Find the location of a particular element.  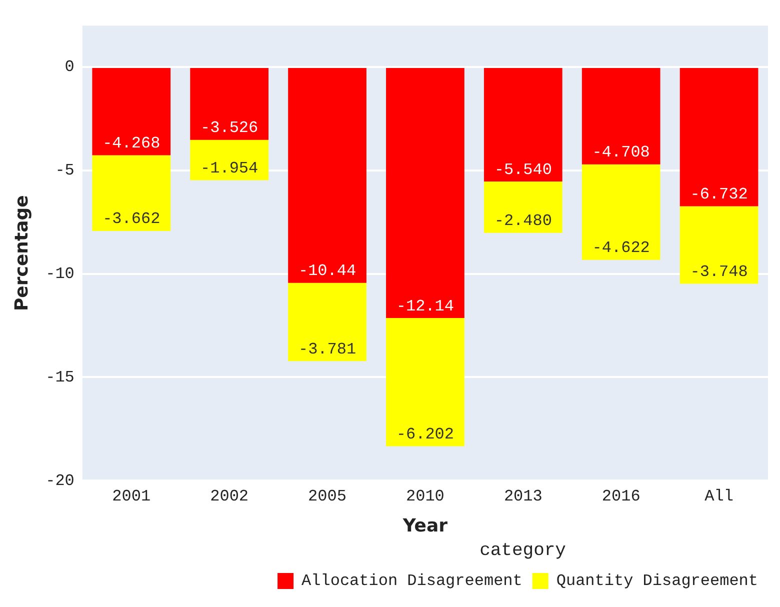

data-label: -5.540 is located at coordinates (523, 169).